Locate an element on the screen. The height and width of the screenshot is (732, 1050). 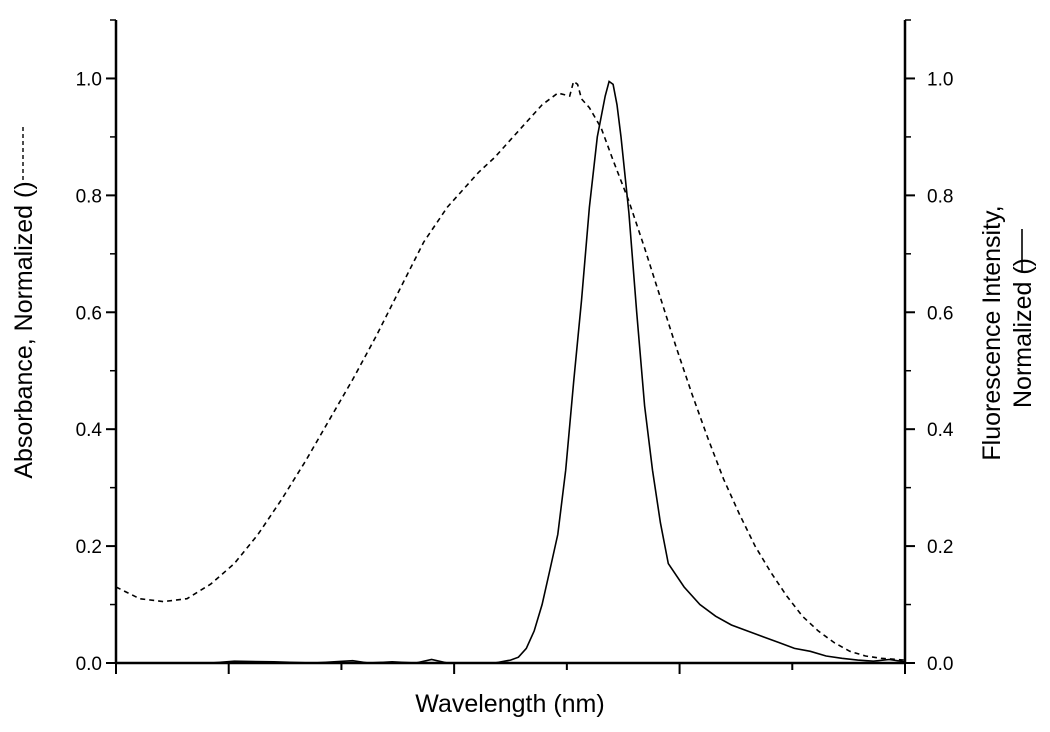
left-y-axis-title: Absorbance, Normalized () is located at coordinates (24, 302).